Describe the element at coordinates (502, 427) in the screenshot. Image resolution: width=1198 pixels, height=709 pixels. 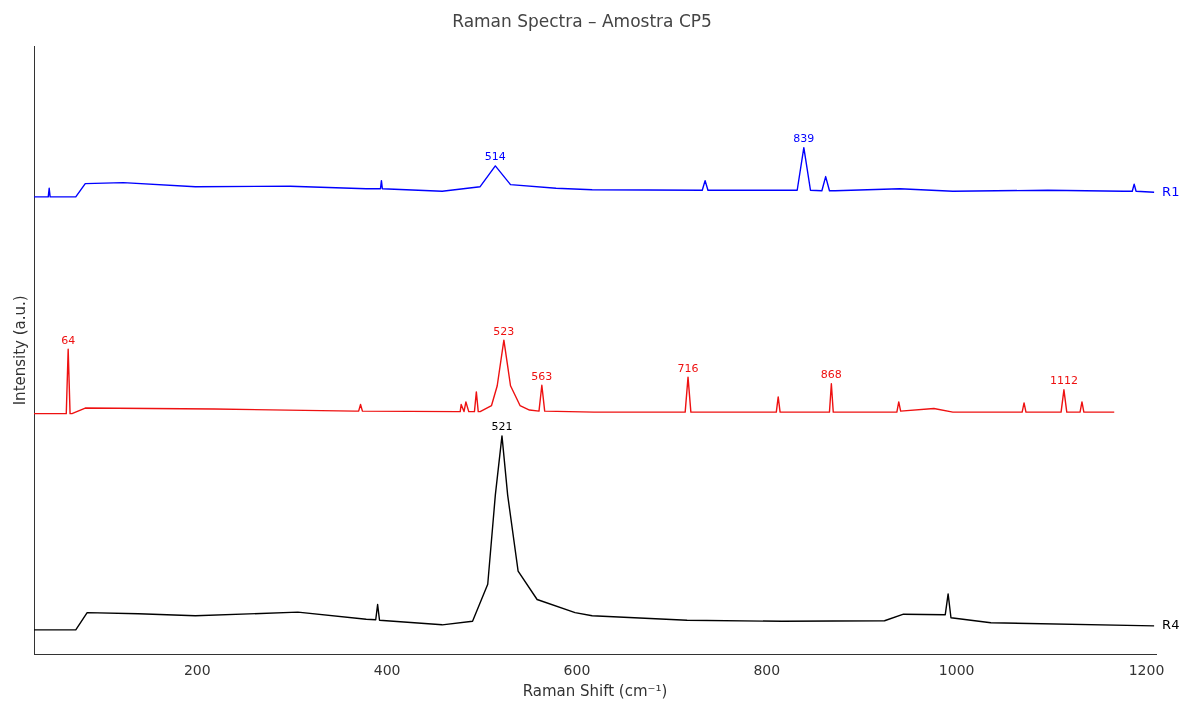
I see `annotation: 521` at that location.